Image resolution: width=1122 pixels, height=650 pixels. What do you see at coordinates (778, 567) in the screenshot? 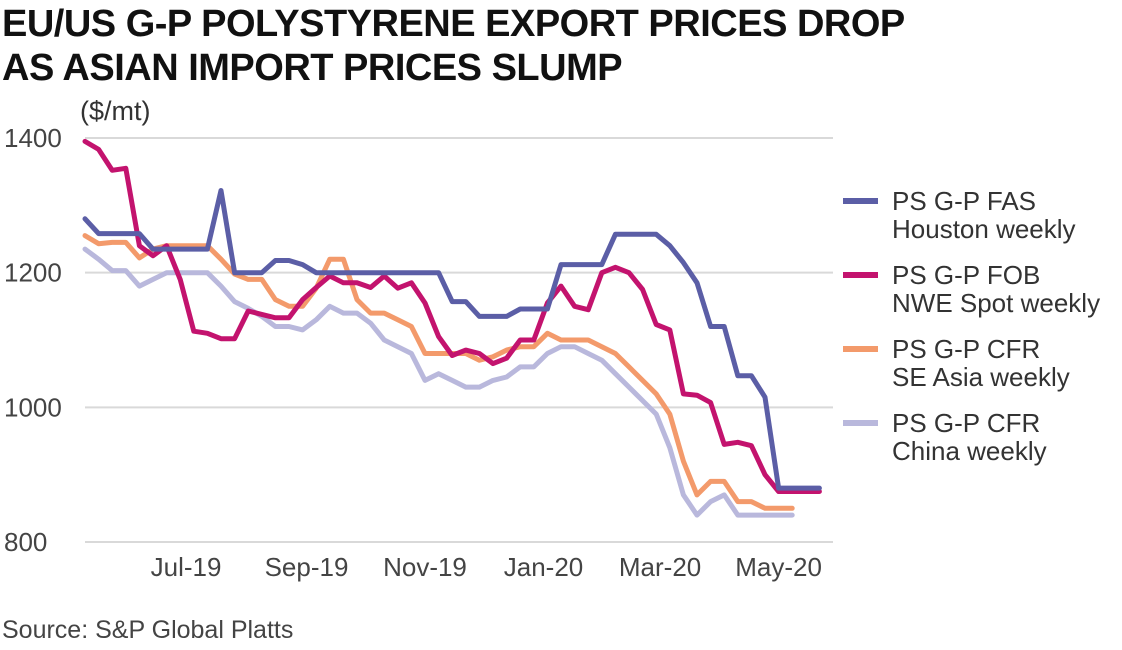
I see `x-tick-label-may-20: May-20` at bounding box center [778, 567].